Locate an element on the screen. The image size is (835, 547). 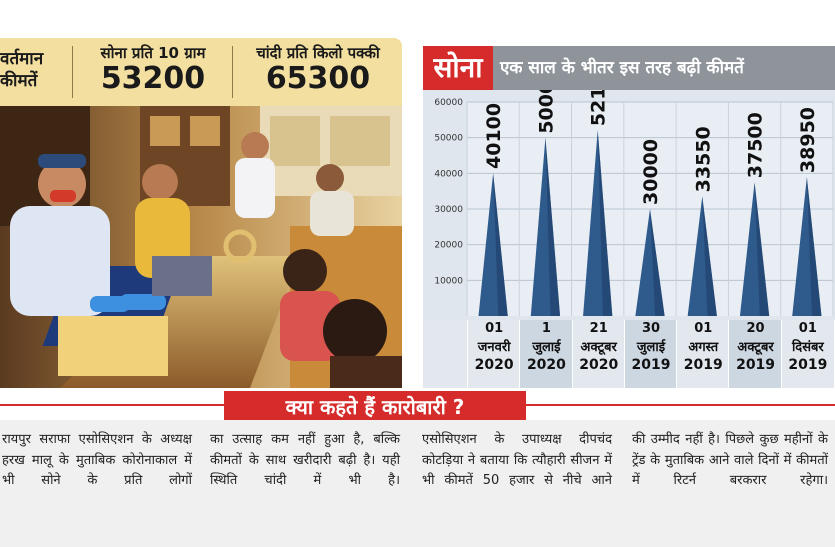
data-label: 50000 is located at coordinates (546, 112).